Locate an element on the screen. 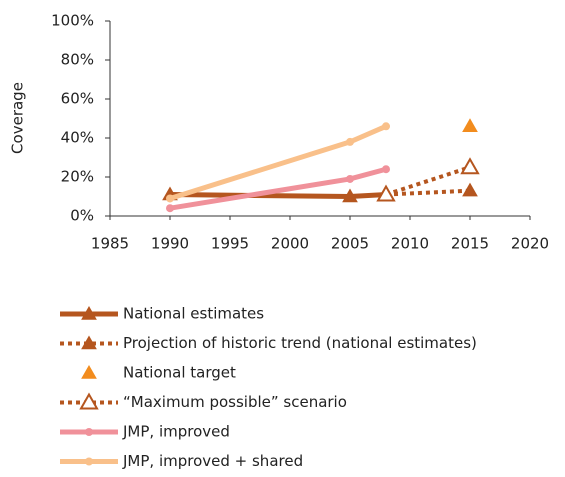  y-tick-label: 20% is located at coordinates (77, 177).